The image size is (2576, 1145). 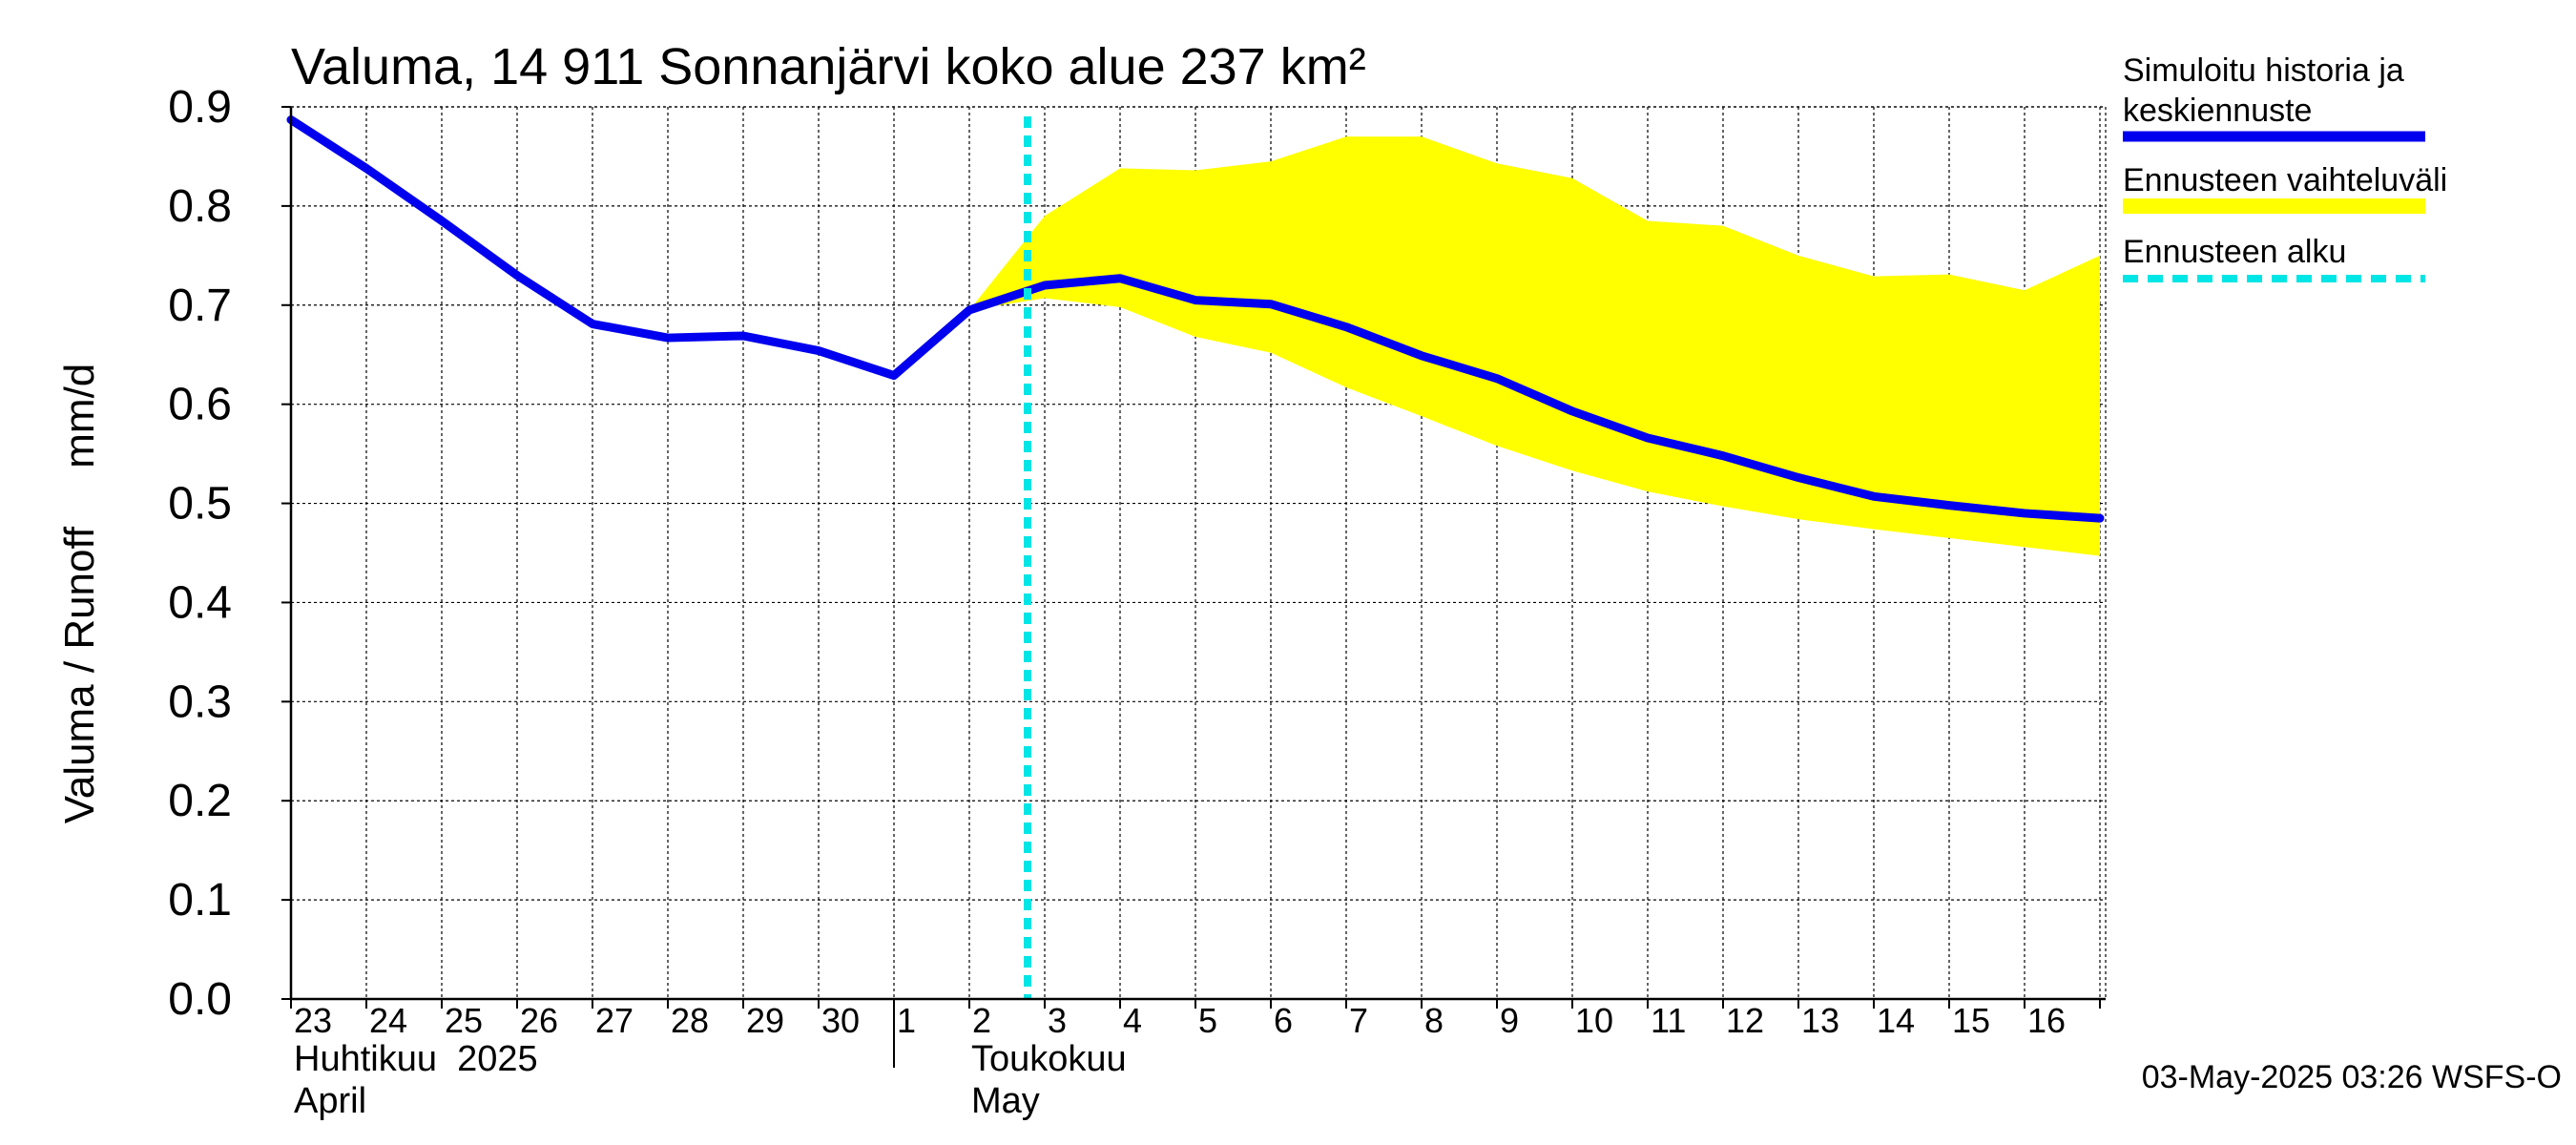 I want to click on y-tick-label: 0.2, so click(x=200, y=801).